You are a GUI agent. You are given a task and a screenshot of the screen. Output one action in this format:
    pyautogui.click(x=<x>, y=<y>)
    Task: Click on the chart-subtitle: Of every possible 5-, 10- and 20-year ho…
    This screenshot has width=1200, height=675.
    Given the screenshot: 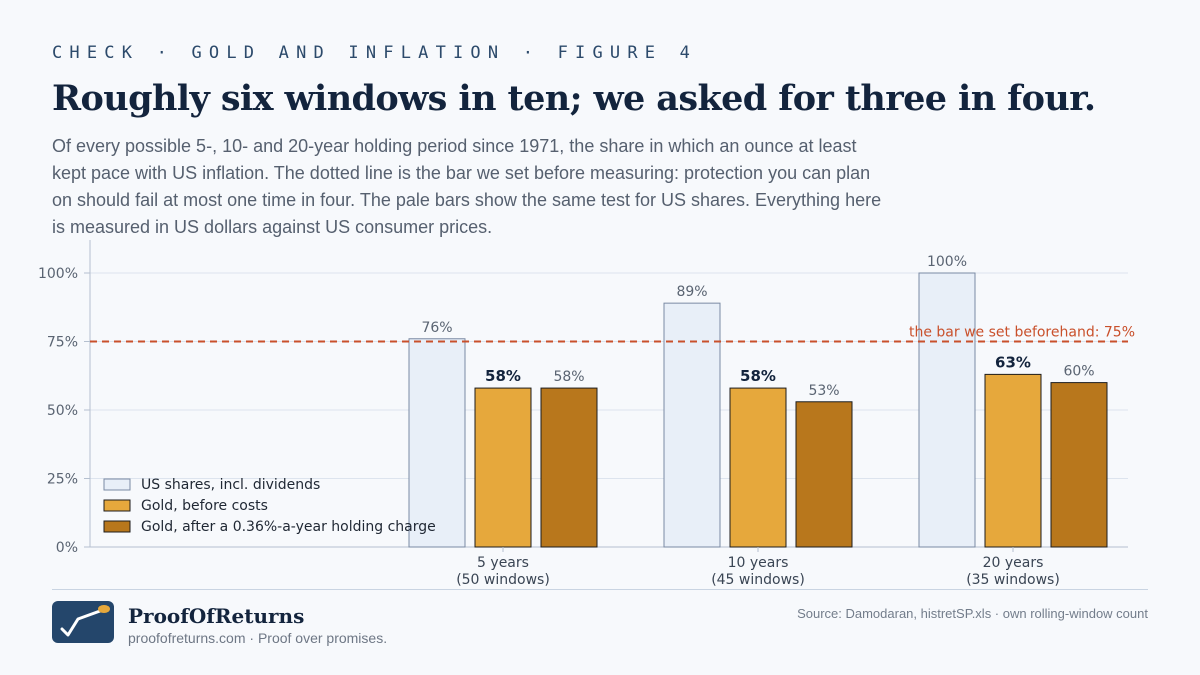 What is the action you would take?
    pyautogui.click(x=467, y=186)
    